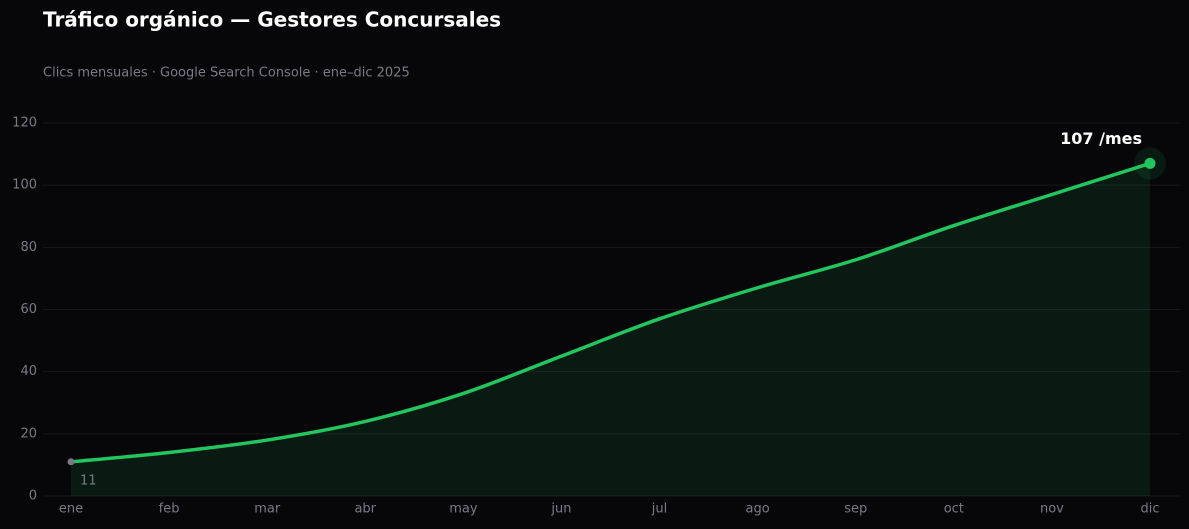  Describe the element at coordinates (560, 509) in the screenshot. I see `x-tick-label: jun` at that location.